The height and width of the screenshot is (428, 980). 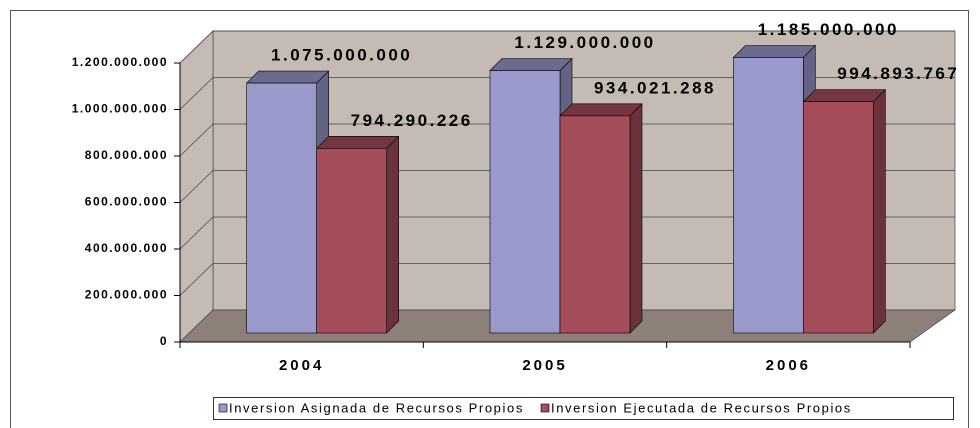 What do you see at coordinates (164, 341) in the screenshot?
I see `y-tick-label: 0` at bounding box center [164, 341].